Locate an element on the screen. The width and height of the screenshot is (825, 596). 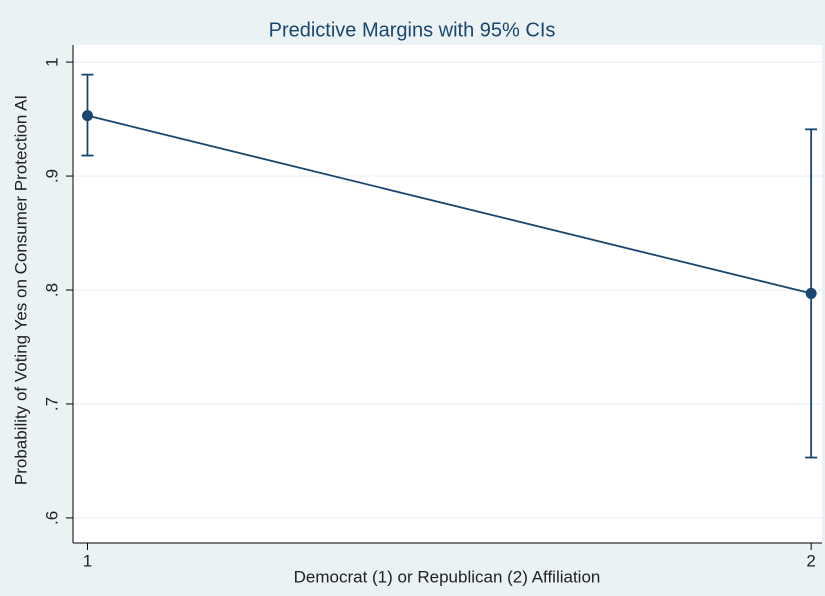
x-tick-label: 2 is located at coordinates (810, 560).